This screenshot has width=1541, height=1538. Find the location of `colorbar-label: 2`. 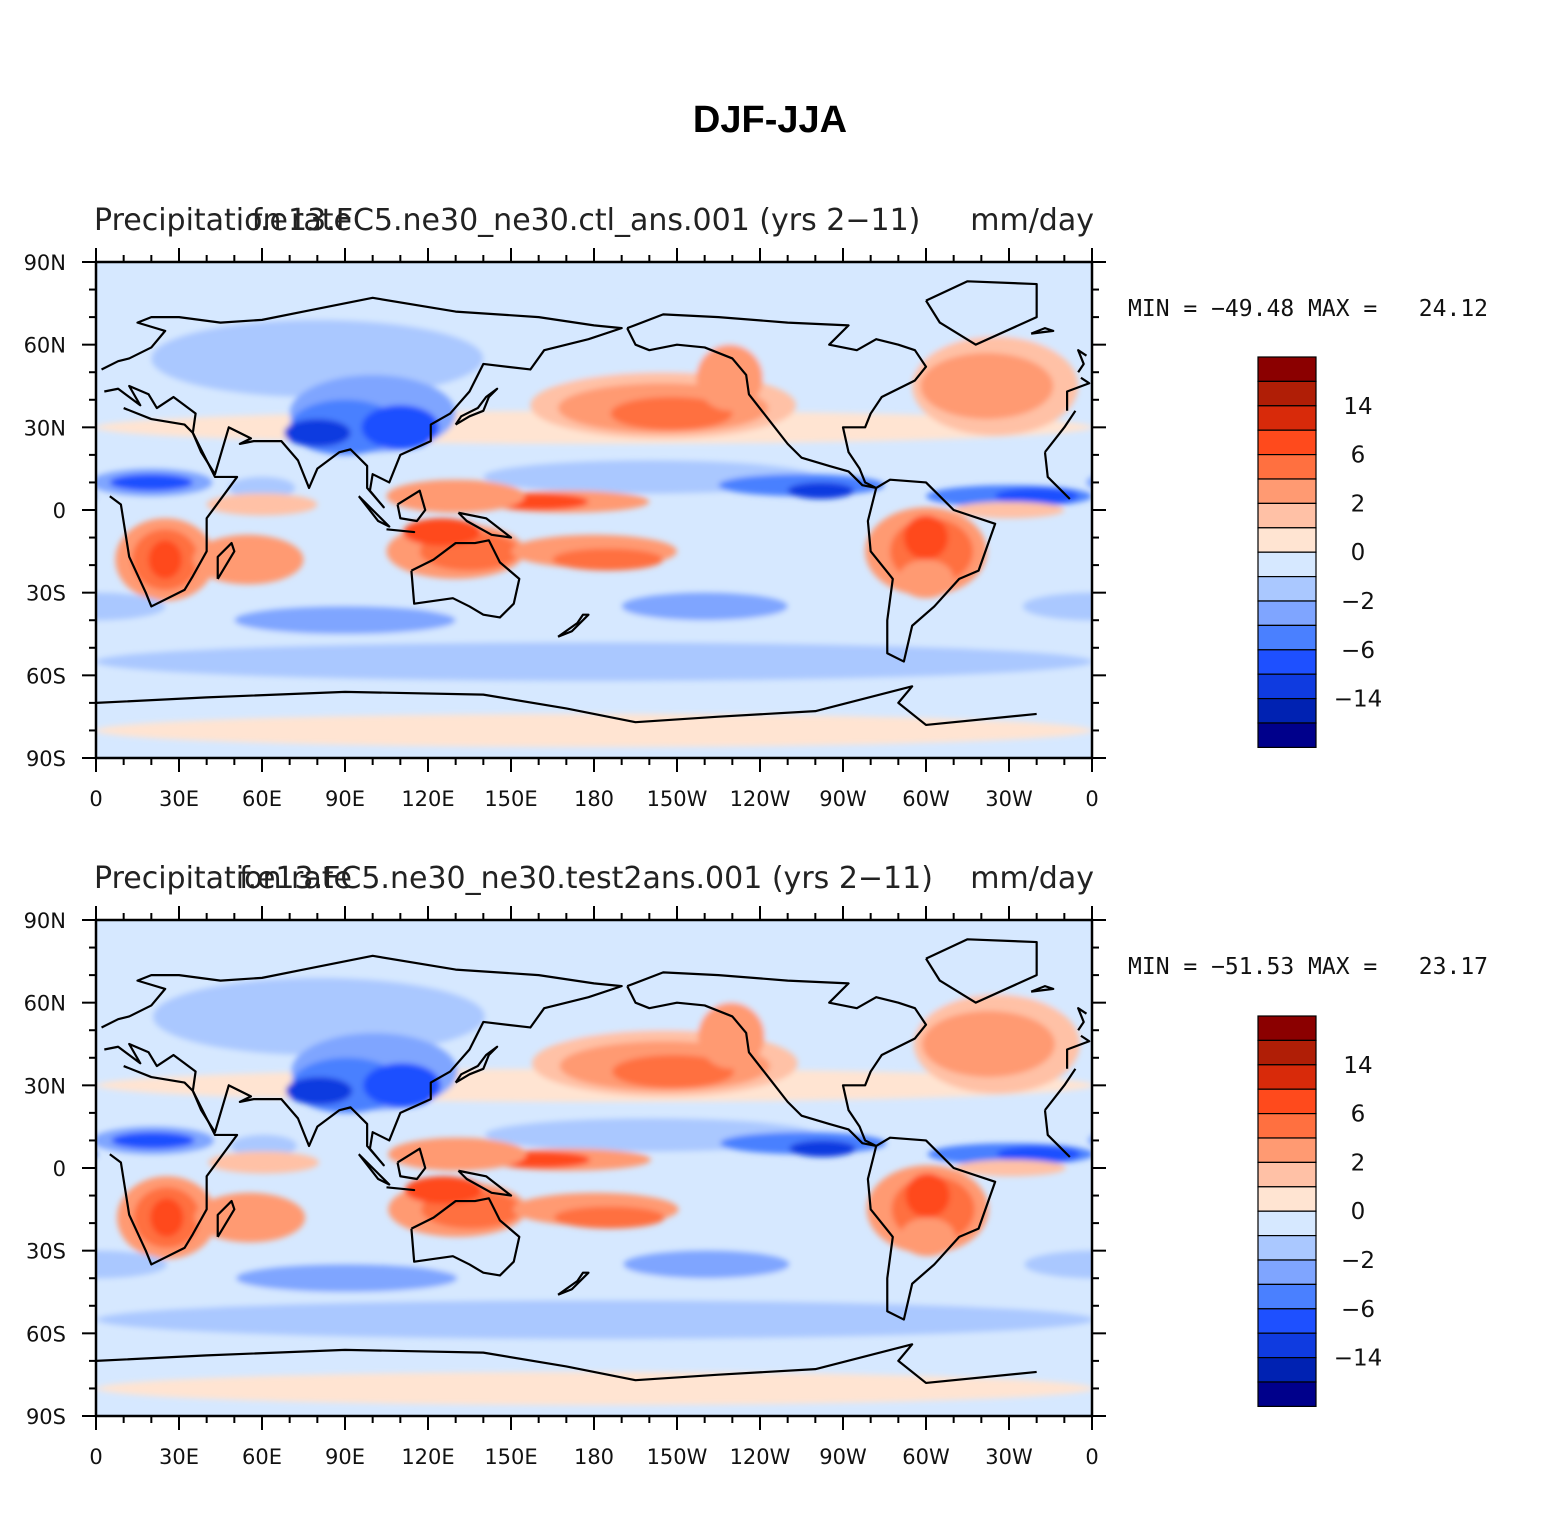

colorbar-label: 2 is located at coordinates (1358, 1163).